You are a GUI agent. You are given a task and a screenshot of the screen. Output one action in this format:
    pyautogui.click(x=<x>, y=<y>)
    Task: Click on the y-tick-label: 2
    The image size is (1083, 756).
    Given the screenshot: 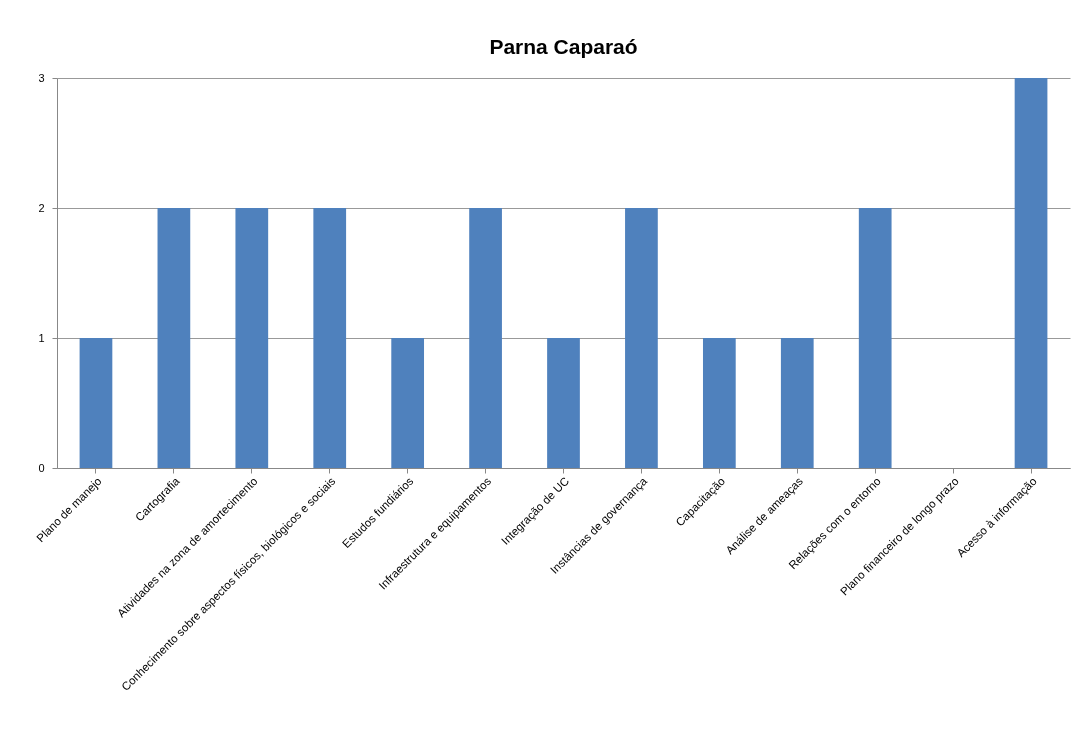 What is the action you would take?
    pyautogui.click(x=41, y=207)
    